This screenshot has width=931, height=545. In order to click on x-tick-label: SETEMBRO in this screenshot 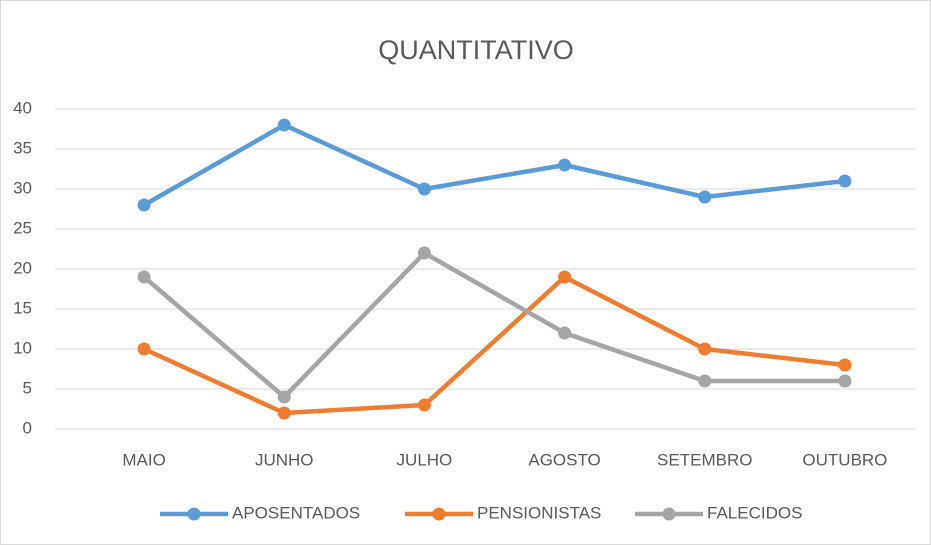, I will do `click(704, 459)`.